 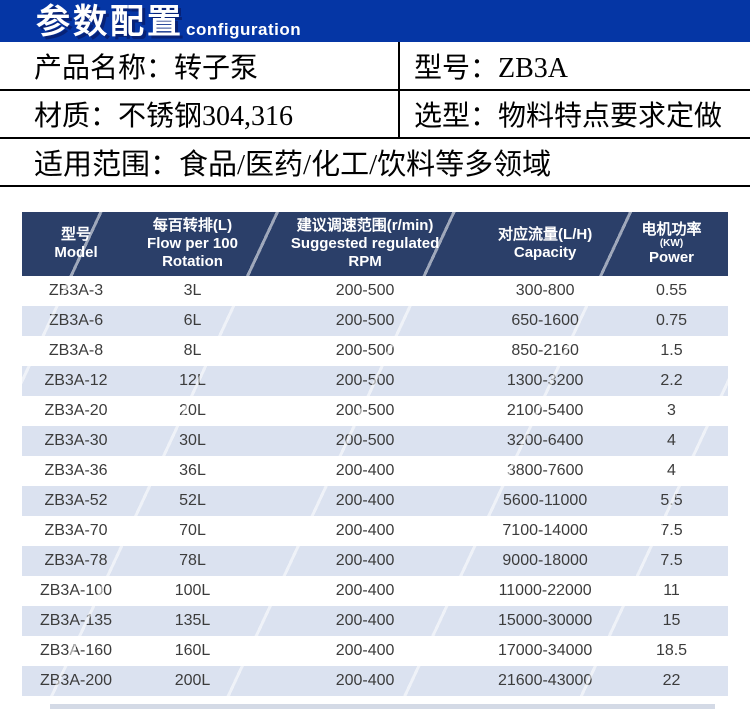 What do you see at coordinates (76, 410) in the screenshot?
I see `spec-cell: ZB3A-20` at bounding box center [76, 410].